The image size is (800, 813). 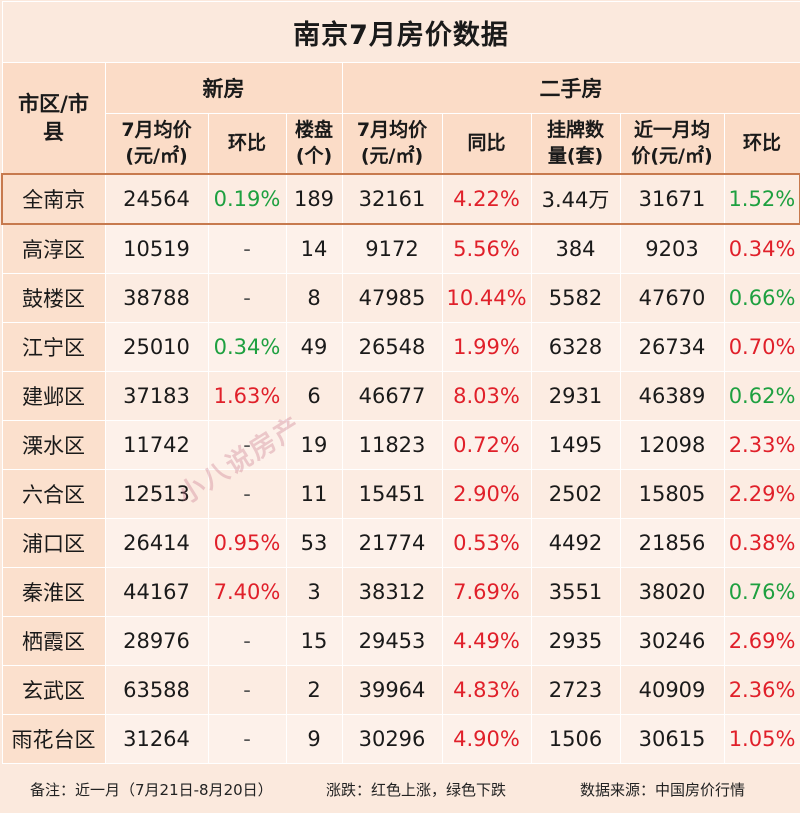 What do you see at coordinates (314, 690) in the screenshot?
I see `projects-cell: 2` at bounding box center [314, 690].